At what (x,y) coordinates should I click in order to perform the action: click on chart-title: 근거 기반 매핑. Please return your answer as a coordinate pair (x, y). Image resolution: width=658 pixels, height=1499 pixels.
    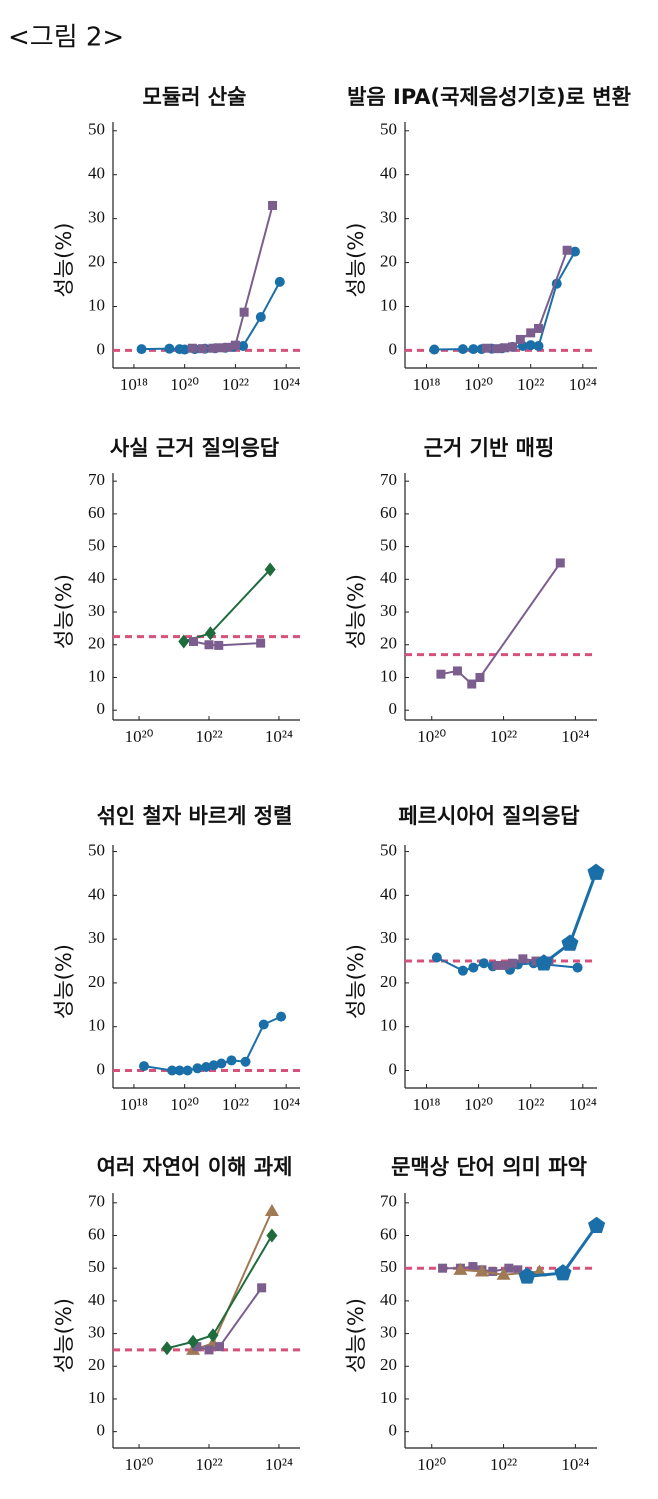
    Looking at the image, I should click on (489, 448).